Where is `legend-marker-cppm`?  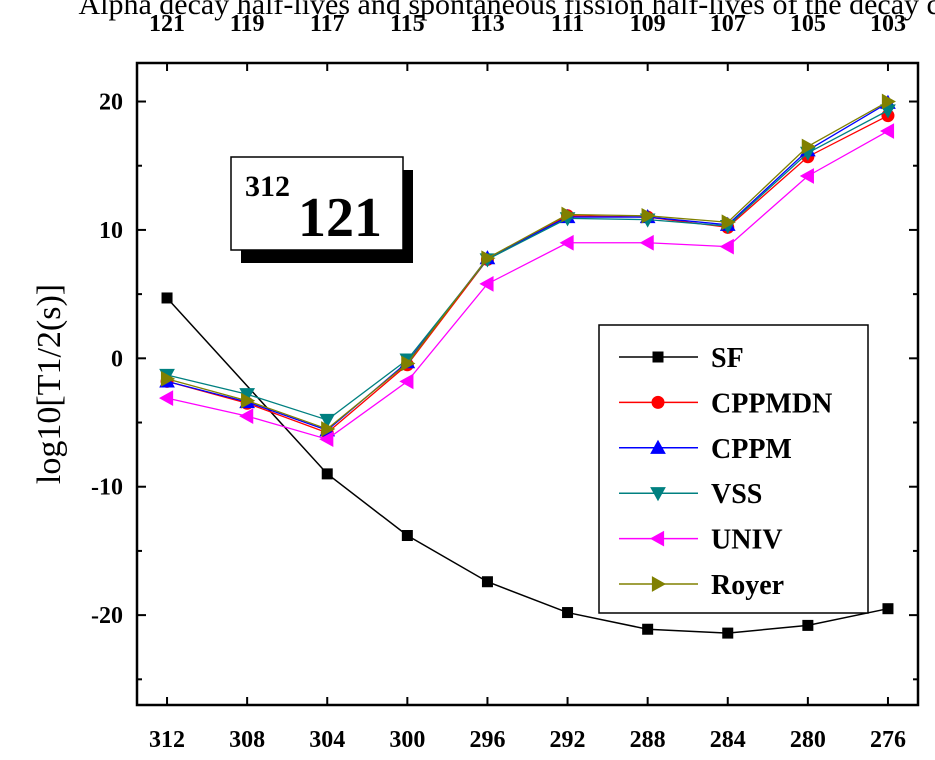 legend-marker-cppm is located at coordinates (658, 446).